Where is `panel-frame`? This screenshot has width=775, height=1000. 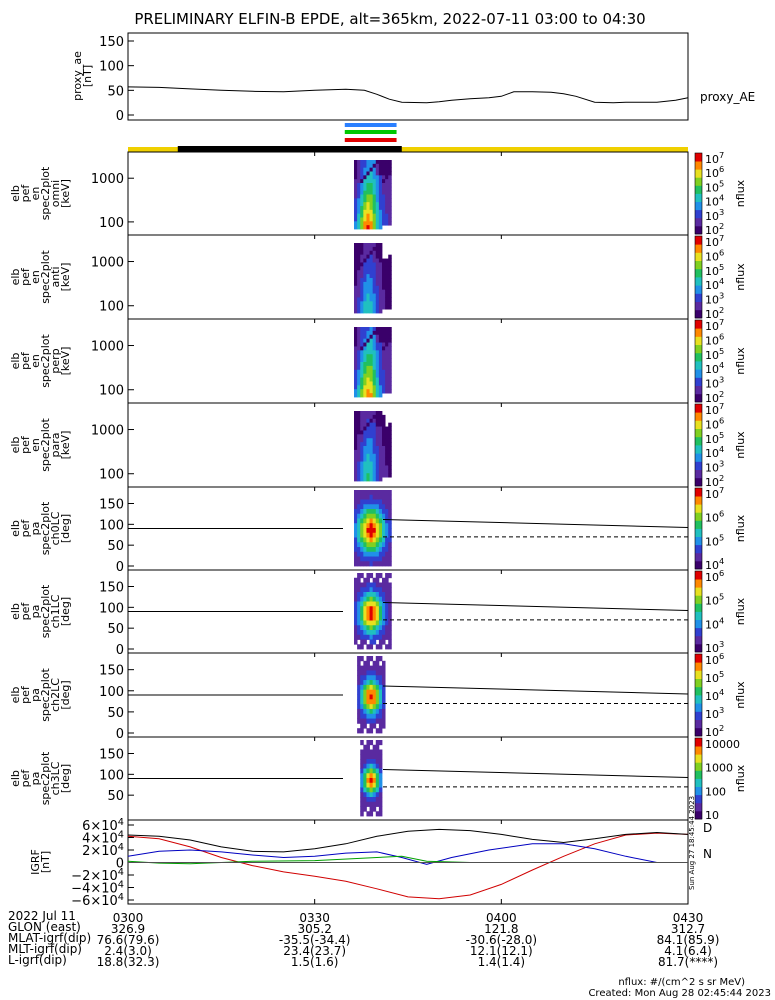 panel-frame is located at coordinates (408, 277).